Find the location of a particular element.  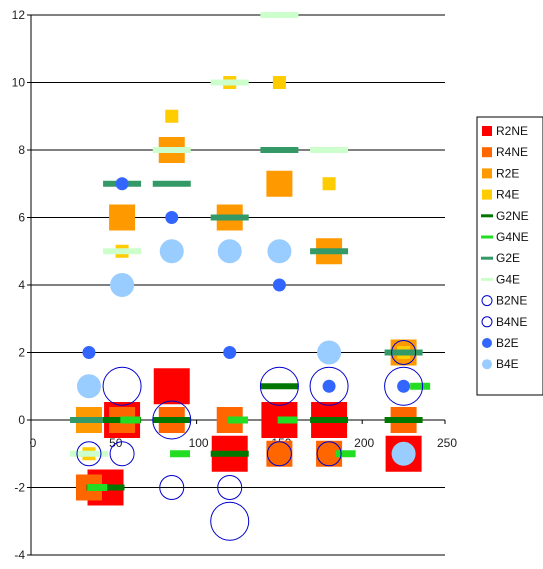

legend-label: G2E is located at coordinates (508, 258).